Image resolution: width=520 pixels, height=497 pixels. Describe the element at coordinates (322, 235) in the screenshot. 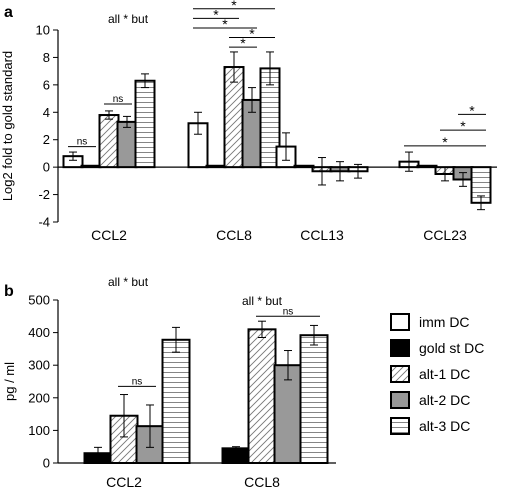

I see `category-label: CCL13` at that location.